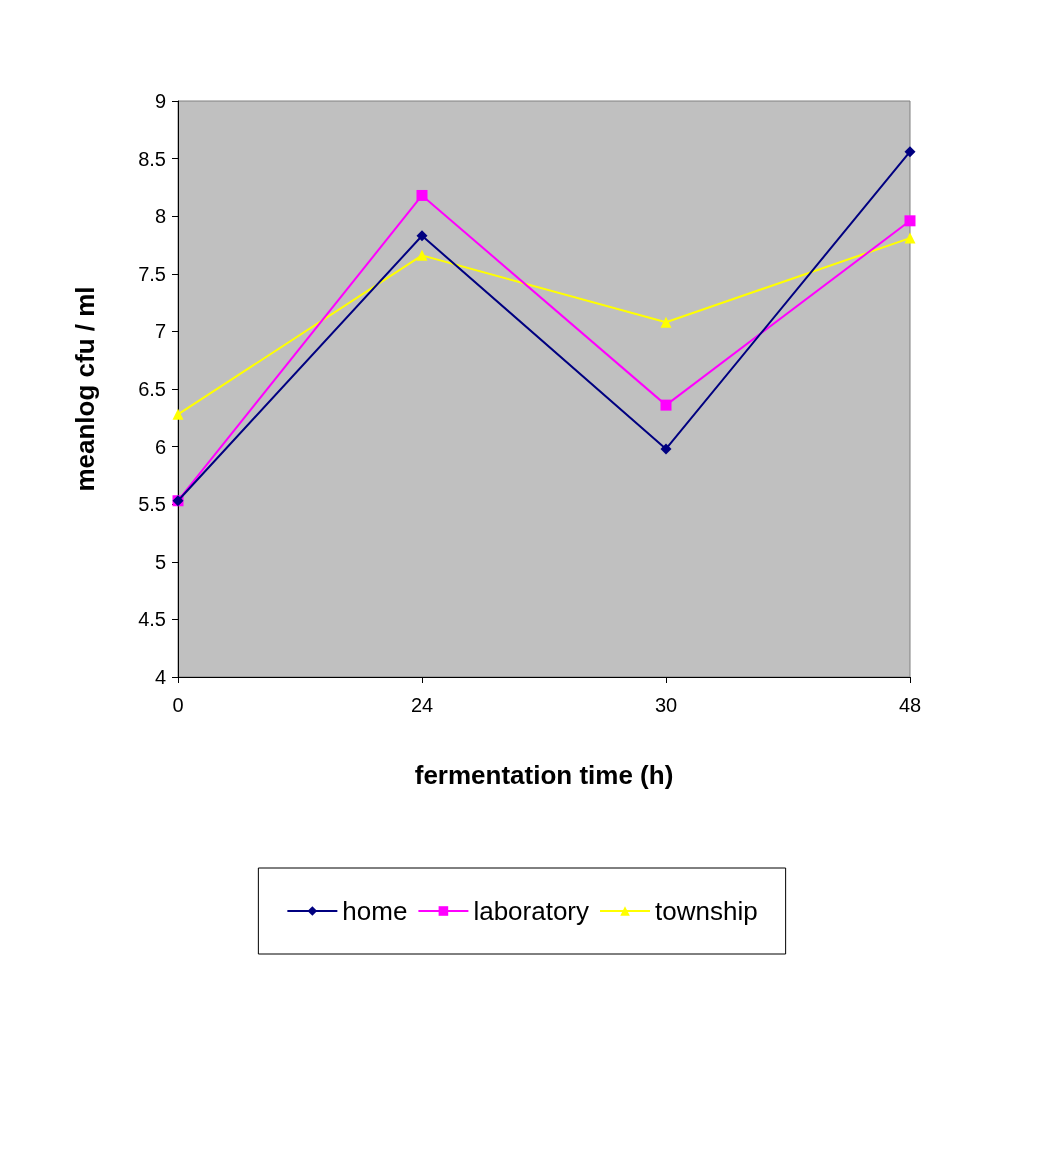 The height and width of the screenshot is (1150, 1044). Describe the element at coordinates (160, 216) in the screenshot. I see `y-tick-label: 8` at that location.